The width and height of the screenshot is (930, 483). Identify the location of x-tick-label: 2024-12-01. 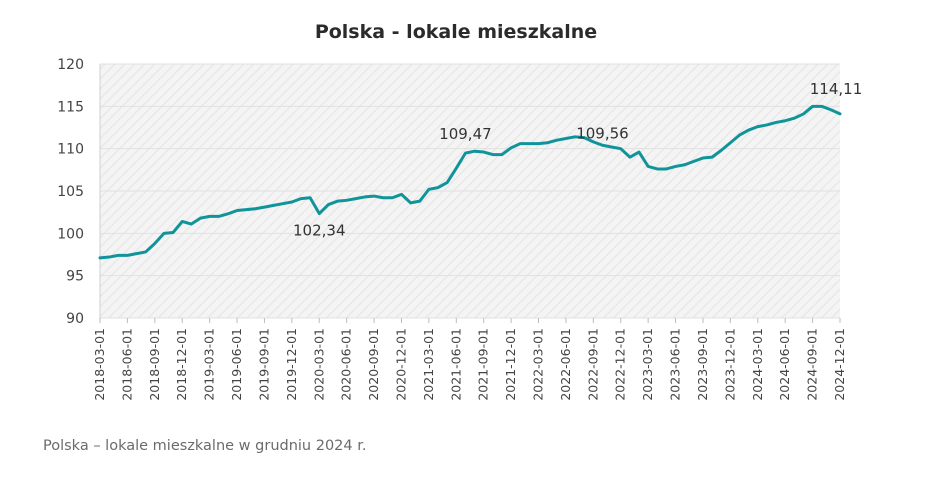
(839, 364).